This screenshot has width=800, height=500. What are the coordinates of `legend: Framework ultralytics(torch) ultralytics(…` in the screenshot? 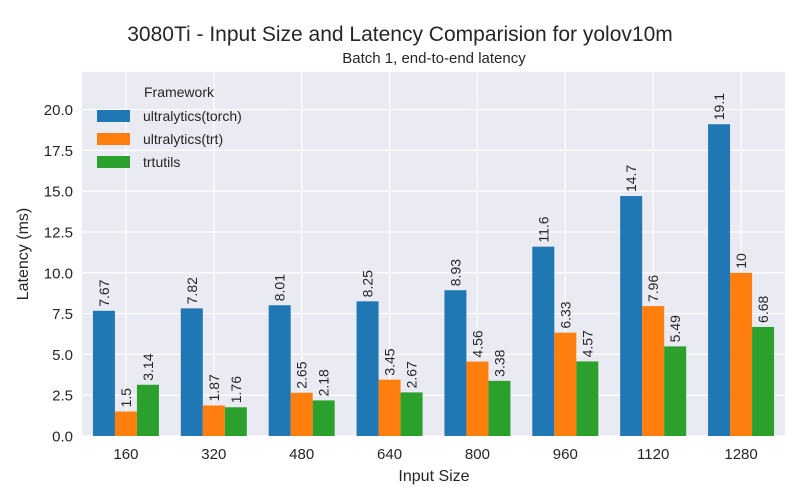 It's located at (169, 127).